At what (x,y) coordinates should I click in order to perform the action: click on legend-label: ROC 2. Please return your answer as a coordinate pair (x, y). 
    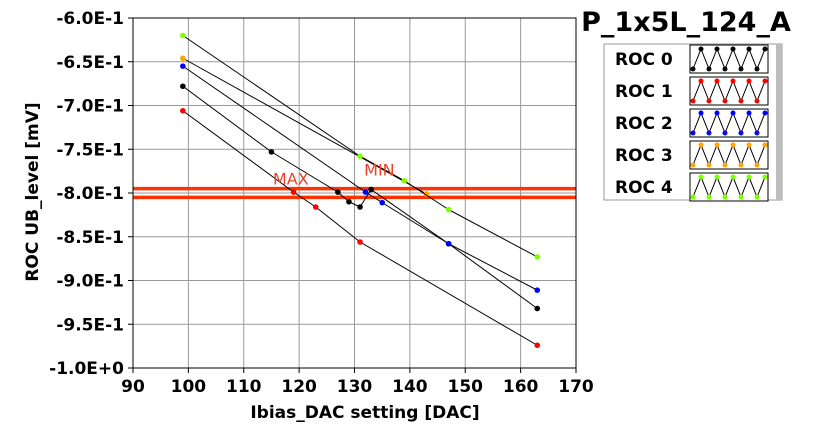
    Looking at the image, I should click on (644, 124).